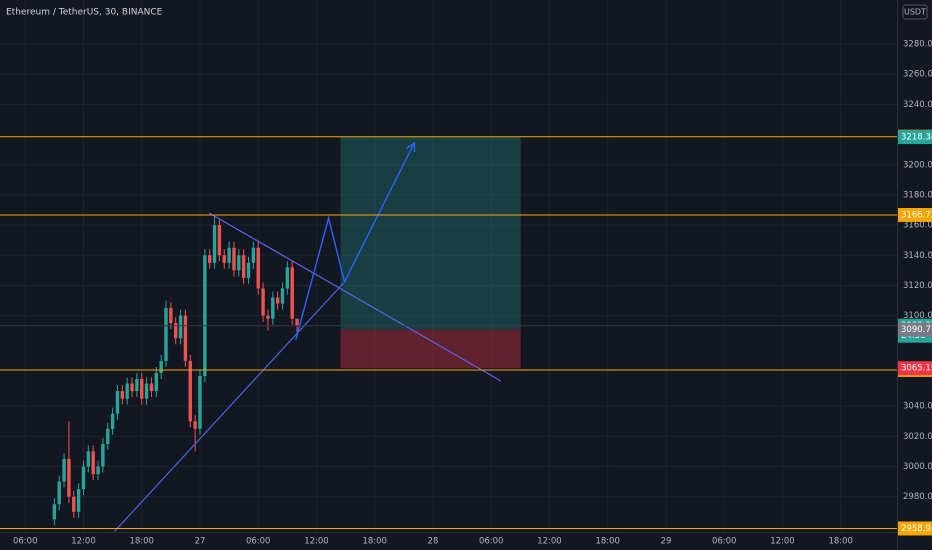 The height and width of the screenshot is (550, 932). I want to click on level-label: 2958.93, so click(916, 529).